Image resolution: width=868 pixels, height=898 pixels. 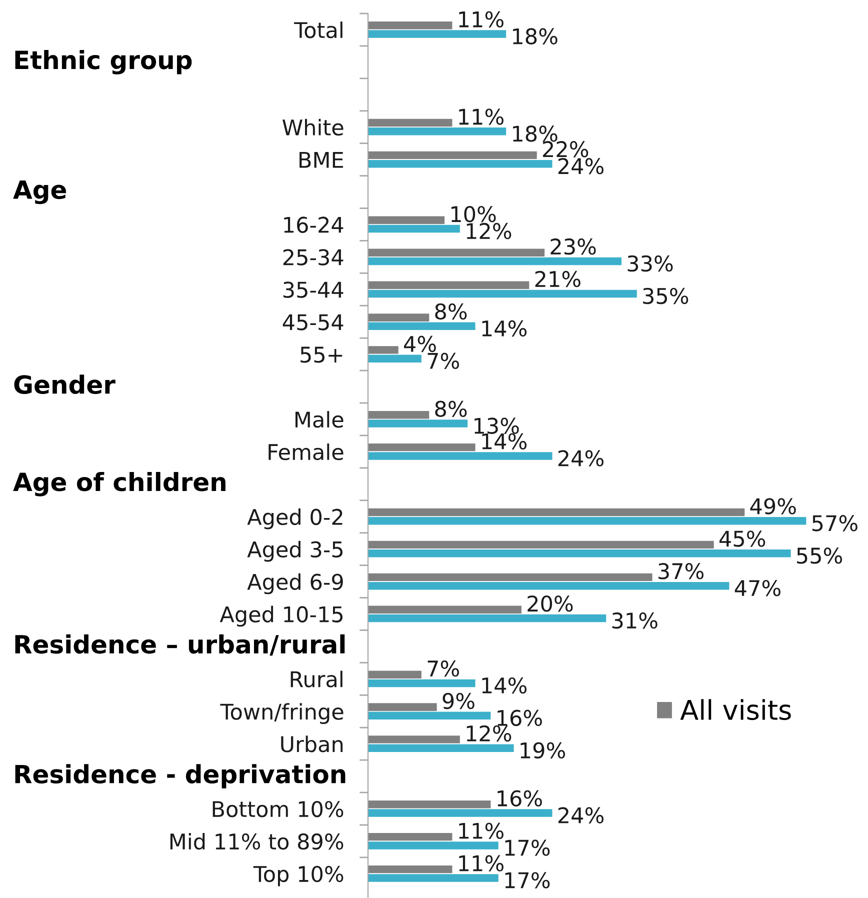 I want to click on data-label: 9%, so click(x=458, y=701).